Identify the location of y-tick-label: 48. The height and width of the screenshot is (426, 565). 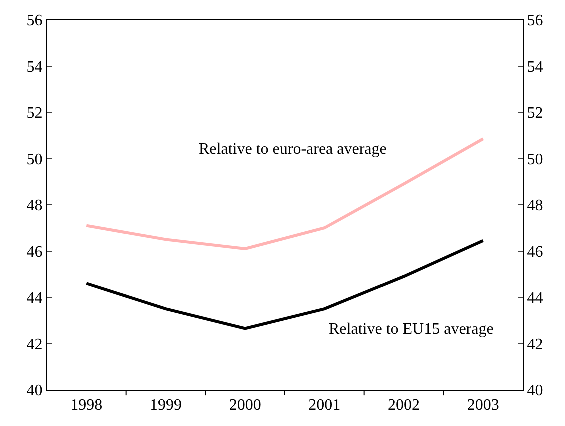
(34, 206).